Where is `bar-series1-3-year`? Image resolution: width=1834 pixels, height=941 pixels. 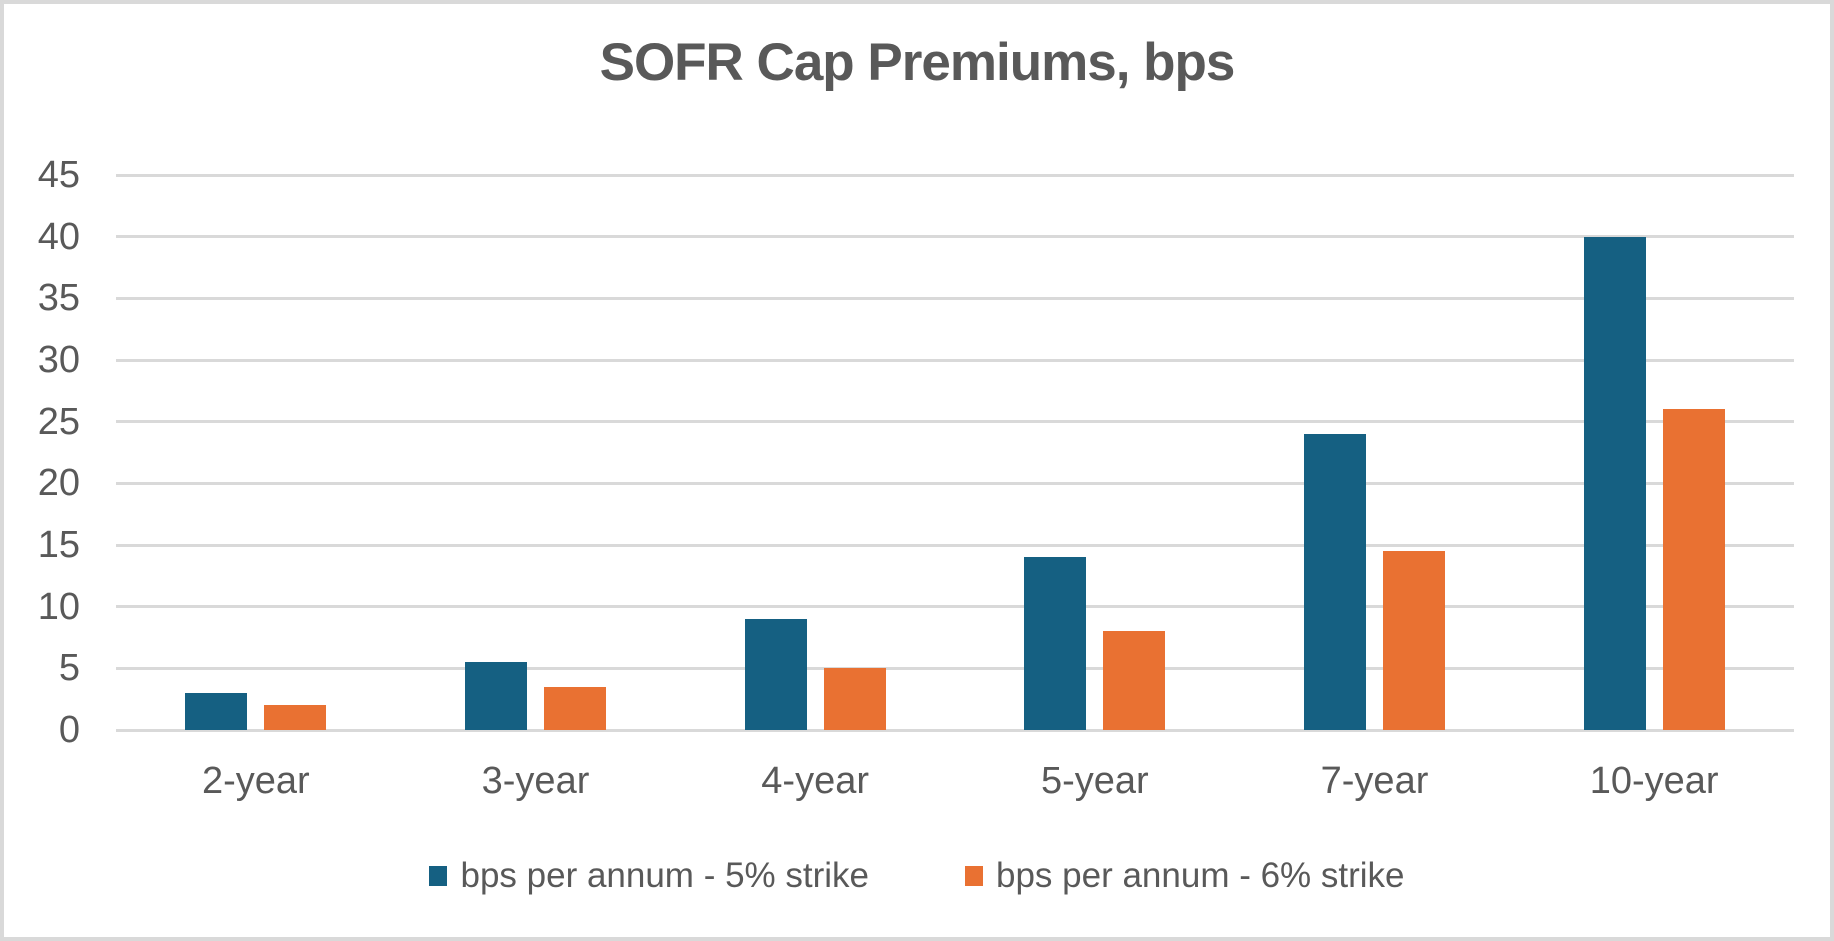
bar-series1-3-year is located at coordinates (496, 696).